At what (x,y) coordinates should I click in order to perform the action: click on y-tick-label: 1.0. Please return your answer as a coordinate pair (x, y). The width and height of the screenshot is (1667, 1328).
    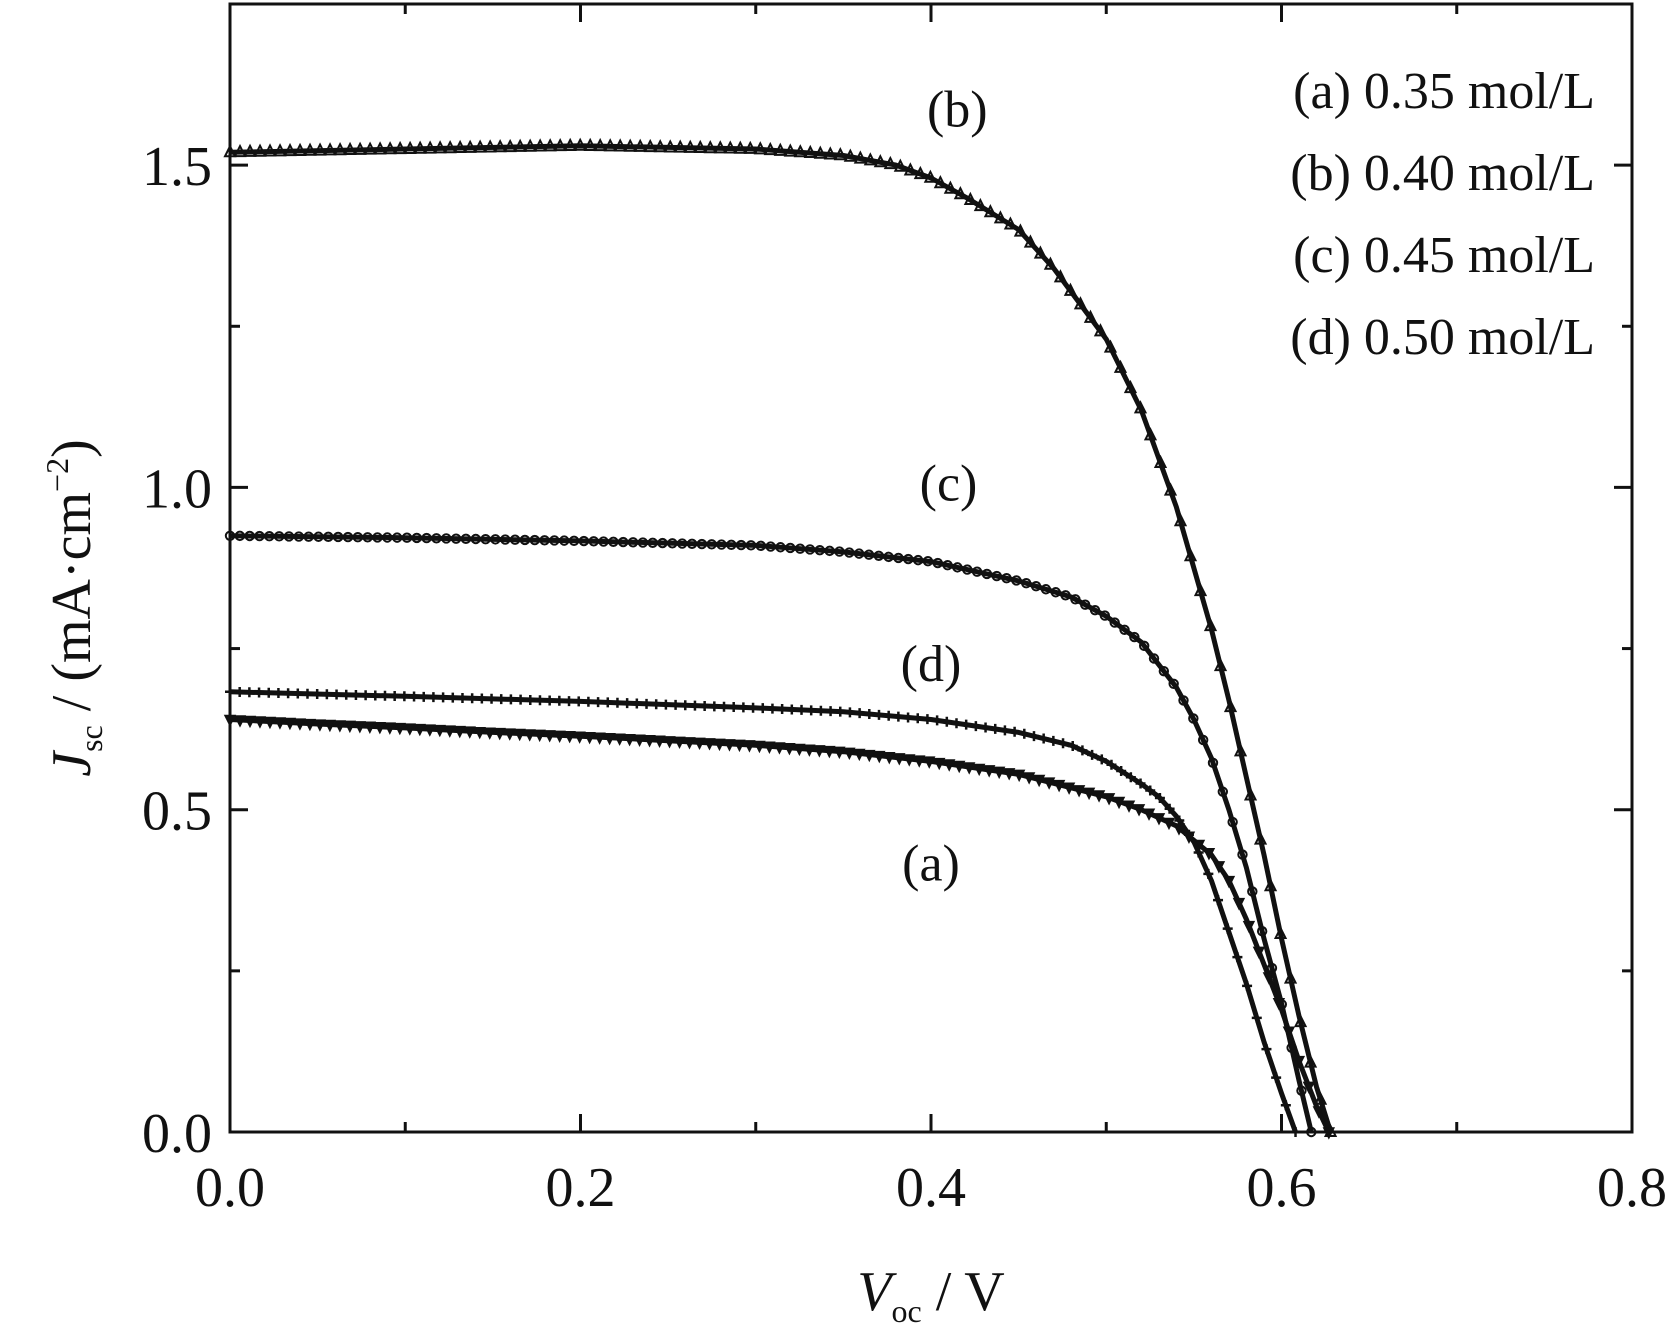
    Looking at the image, I should click on (177, 489).